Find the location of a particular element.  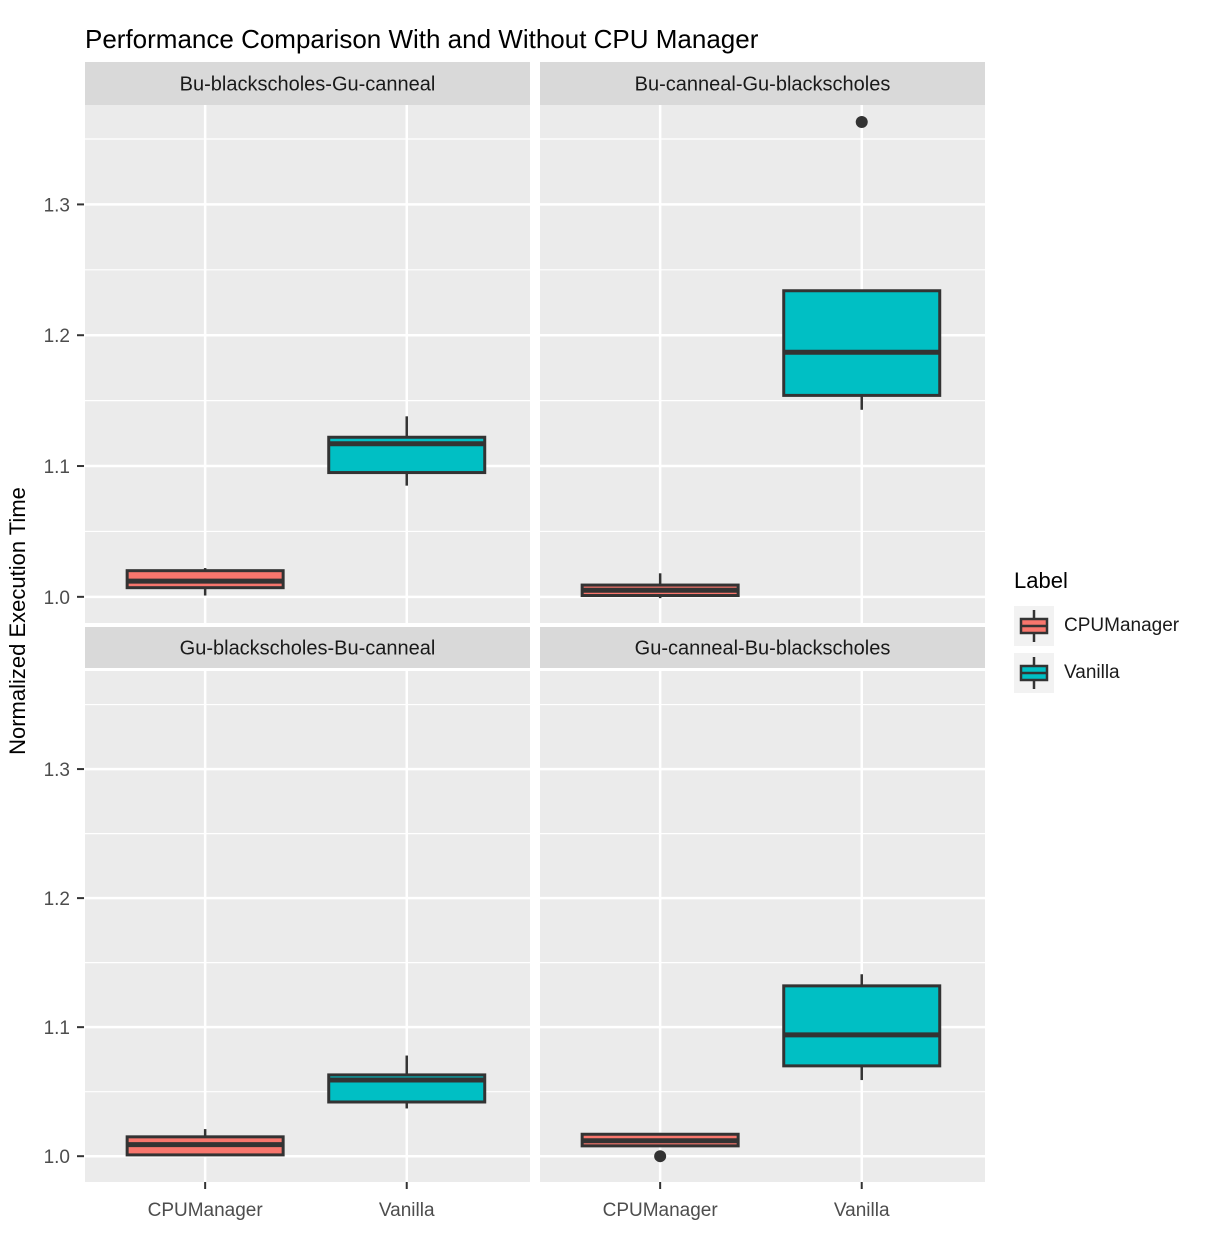

legend-item-vanilla: Vanilla is located at coordinates (1096, 673).